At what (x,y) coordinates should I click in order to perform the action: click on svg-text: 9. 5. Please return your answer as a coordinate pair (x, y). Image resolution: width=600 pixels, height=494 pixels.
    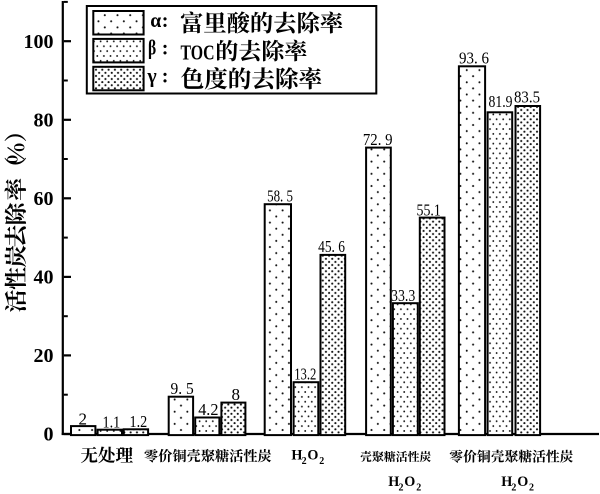
    Looking at the image, I should click on (182, 388).